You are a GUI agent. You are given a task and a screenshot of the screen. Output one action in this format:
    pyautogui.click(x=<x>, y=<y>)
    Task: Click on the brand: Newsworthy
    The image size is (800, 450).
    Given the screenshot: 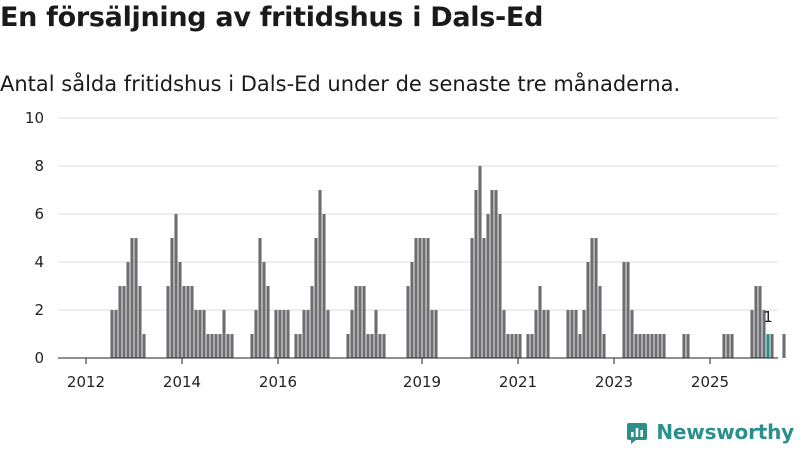 What is the action you would take?
    pyautogui.click(x=709, y=432)
    